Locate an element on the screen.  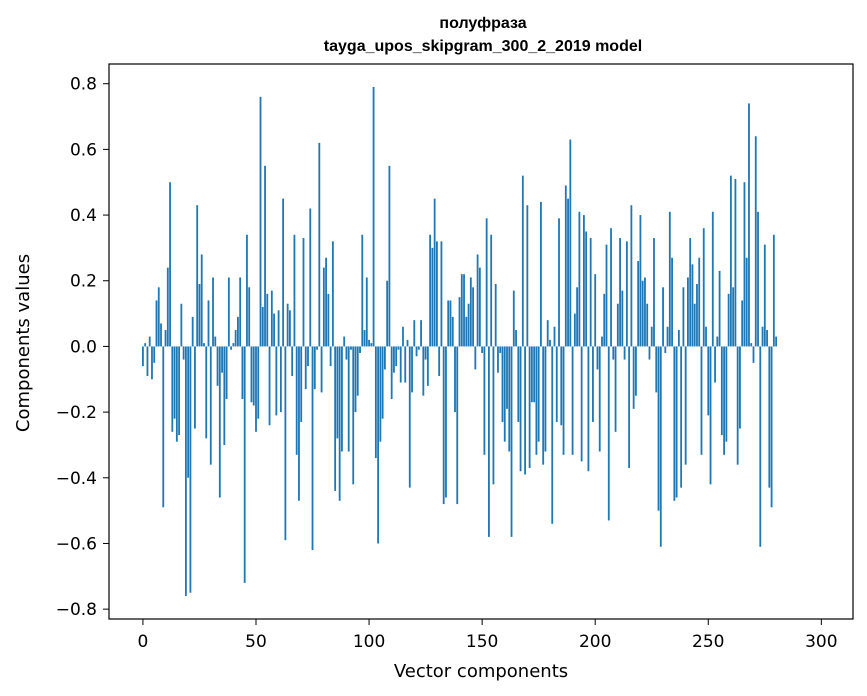
y-tick-label: 0.0 is located at coordinates (83, 347).